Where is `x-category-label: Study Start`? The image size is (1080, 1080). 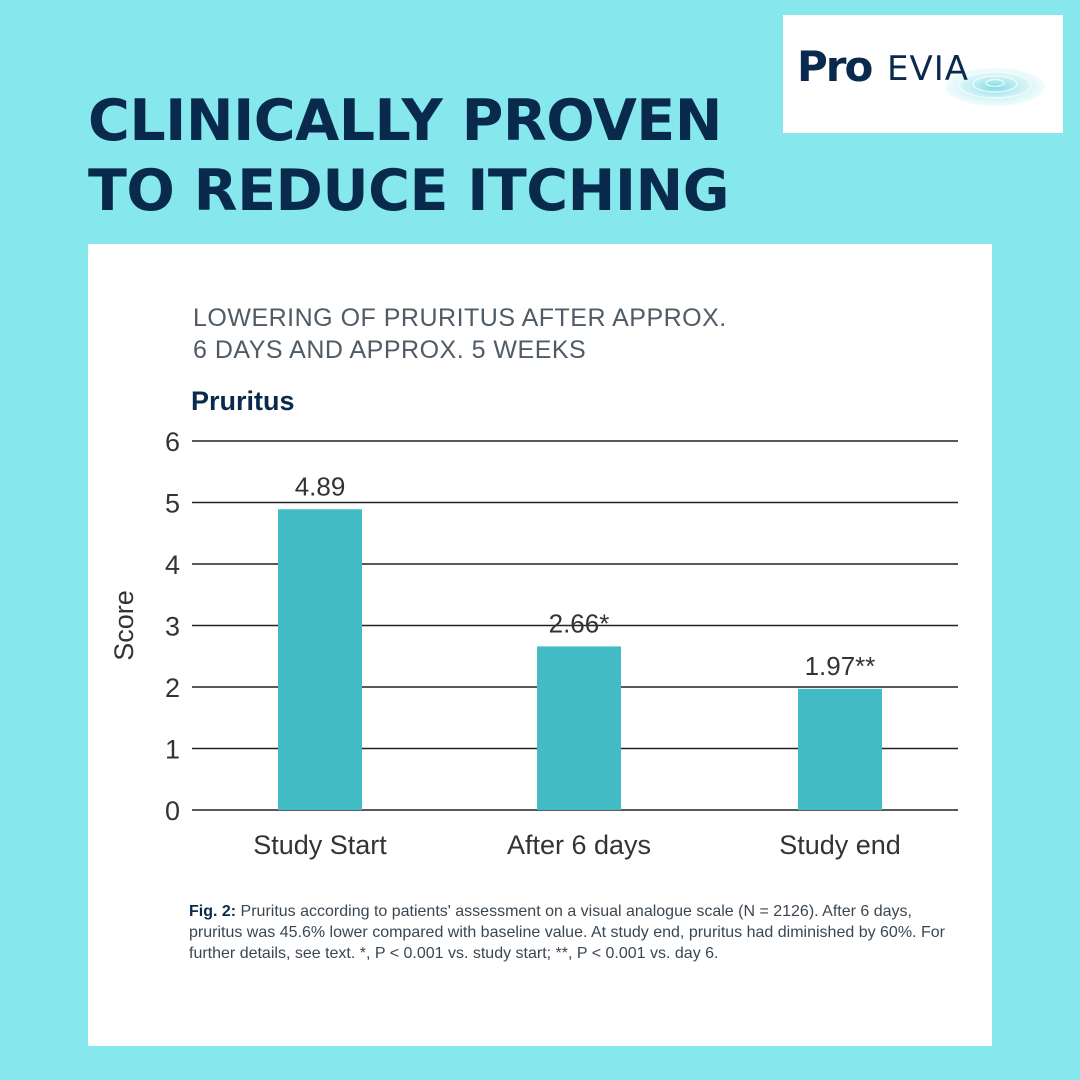 x-category-label: Study Start is located at coordinates (320, 845).